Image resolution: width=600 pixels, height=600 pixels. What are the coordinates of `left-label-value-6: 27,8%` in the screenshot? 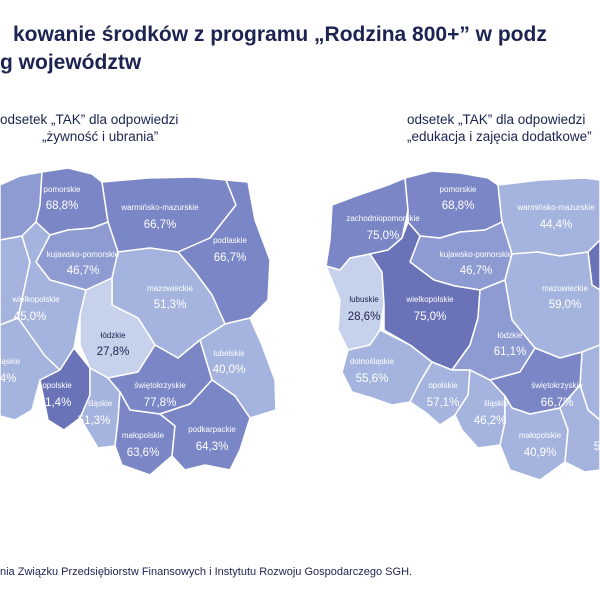 It's located at (113, 352).